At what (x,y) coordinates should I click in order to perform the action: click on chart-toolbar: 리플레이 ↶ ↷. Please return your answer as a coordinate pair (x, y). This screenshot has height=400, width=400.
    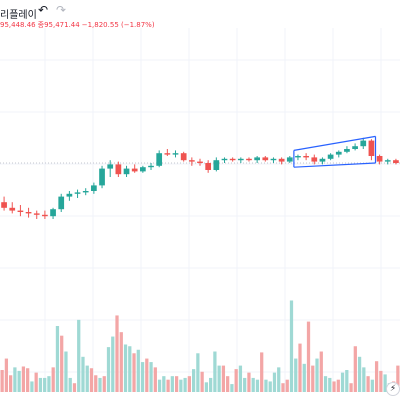
    Looking at the image, I should click on (200, 14).